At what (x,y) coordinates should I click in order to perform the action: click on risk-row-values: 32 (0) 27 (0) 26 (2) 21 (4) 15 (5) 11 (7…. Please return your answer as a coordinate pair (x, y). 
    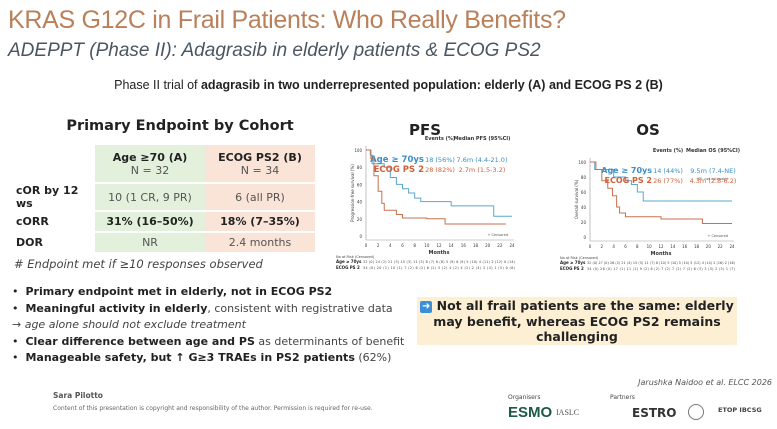
    Looking at the image, I should click on (661, 263).